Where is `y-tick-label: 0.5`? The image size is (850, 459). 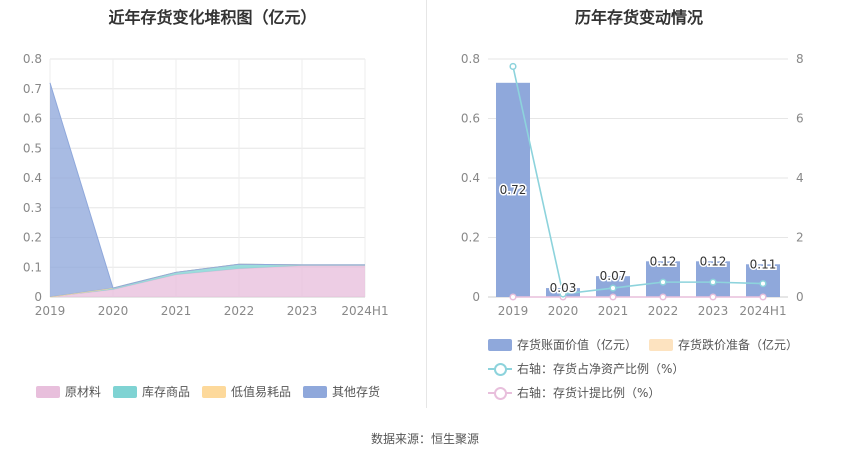
y-tick-label: 0.5 is located at coordinates (32, 148).